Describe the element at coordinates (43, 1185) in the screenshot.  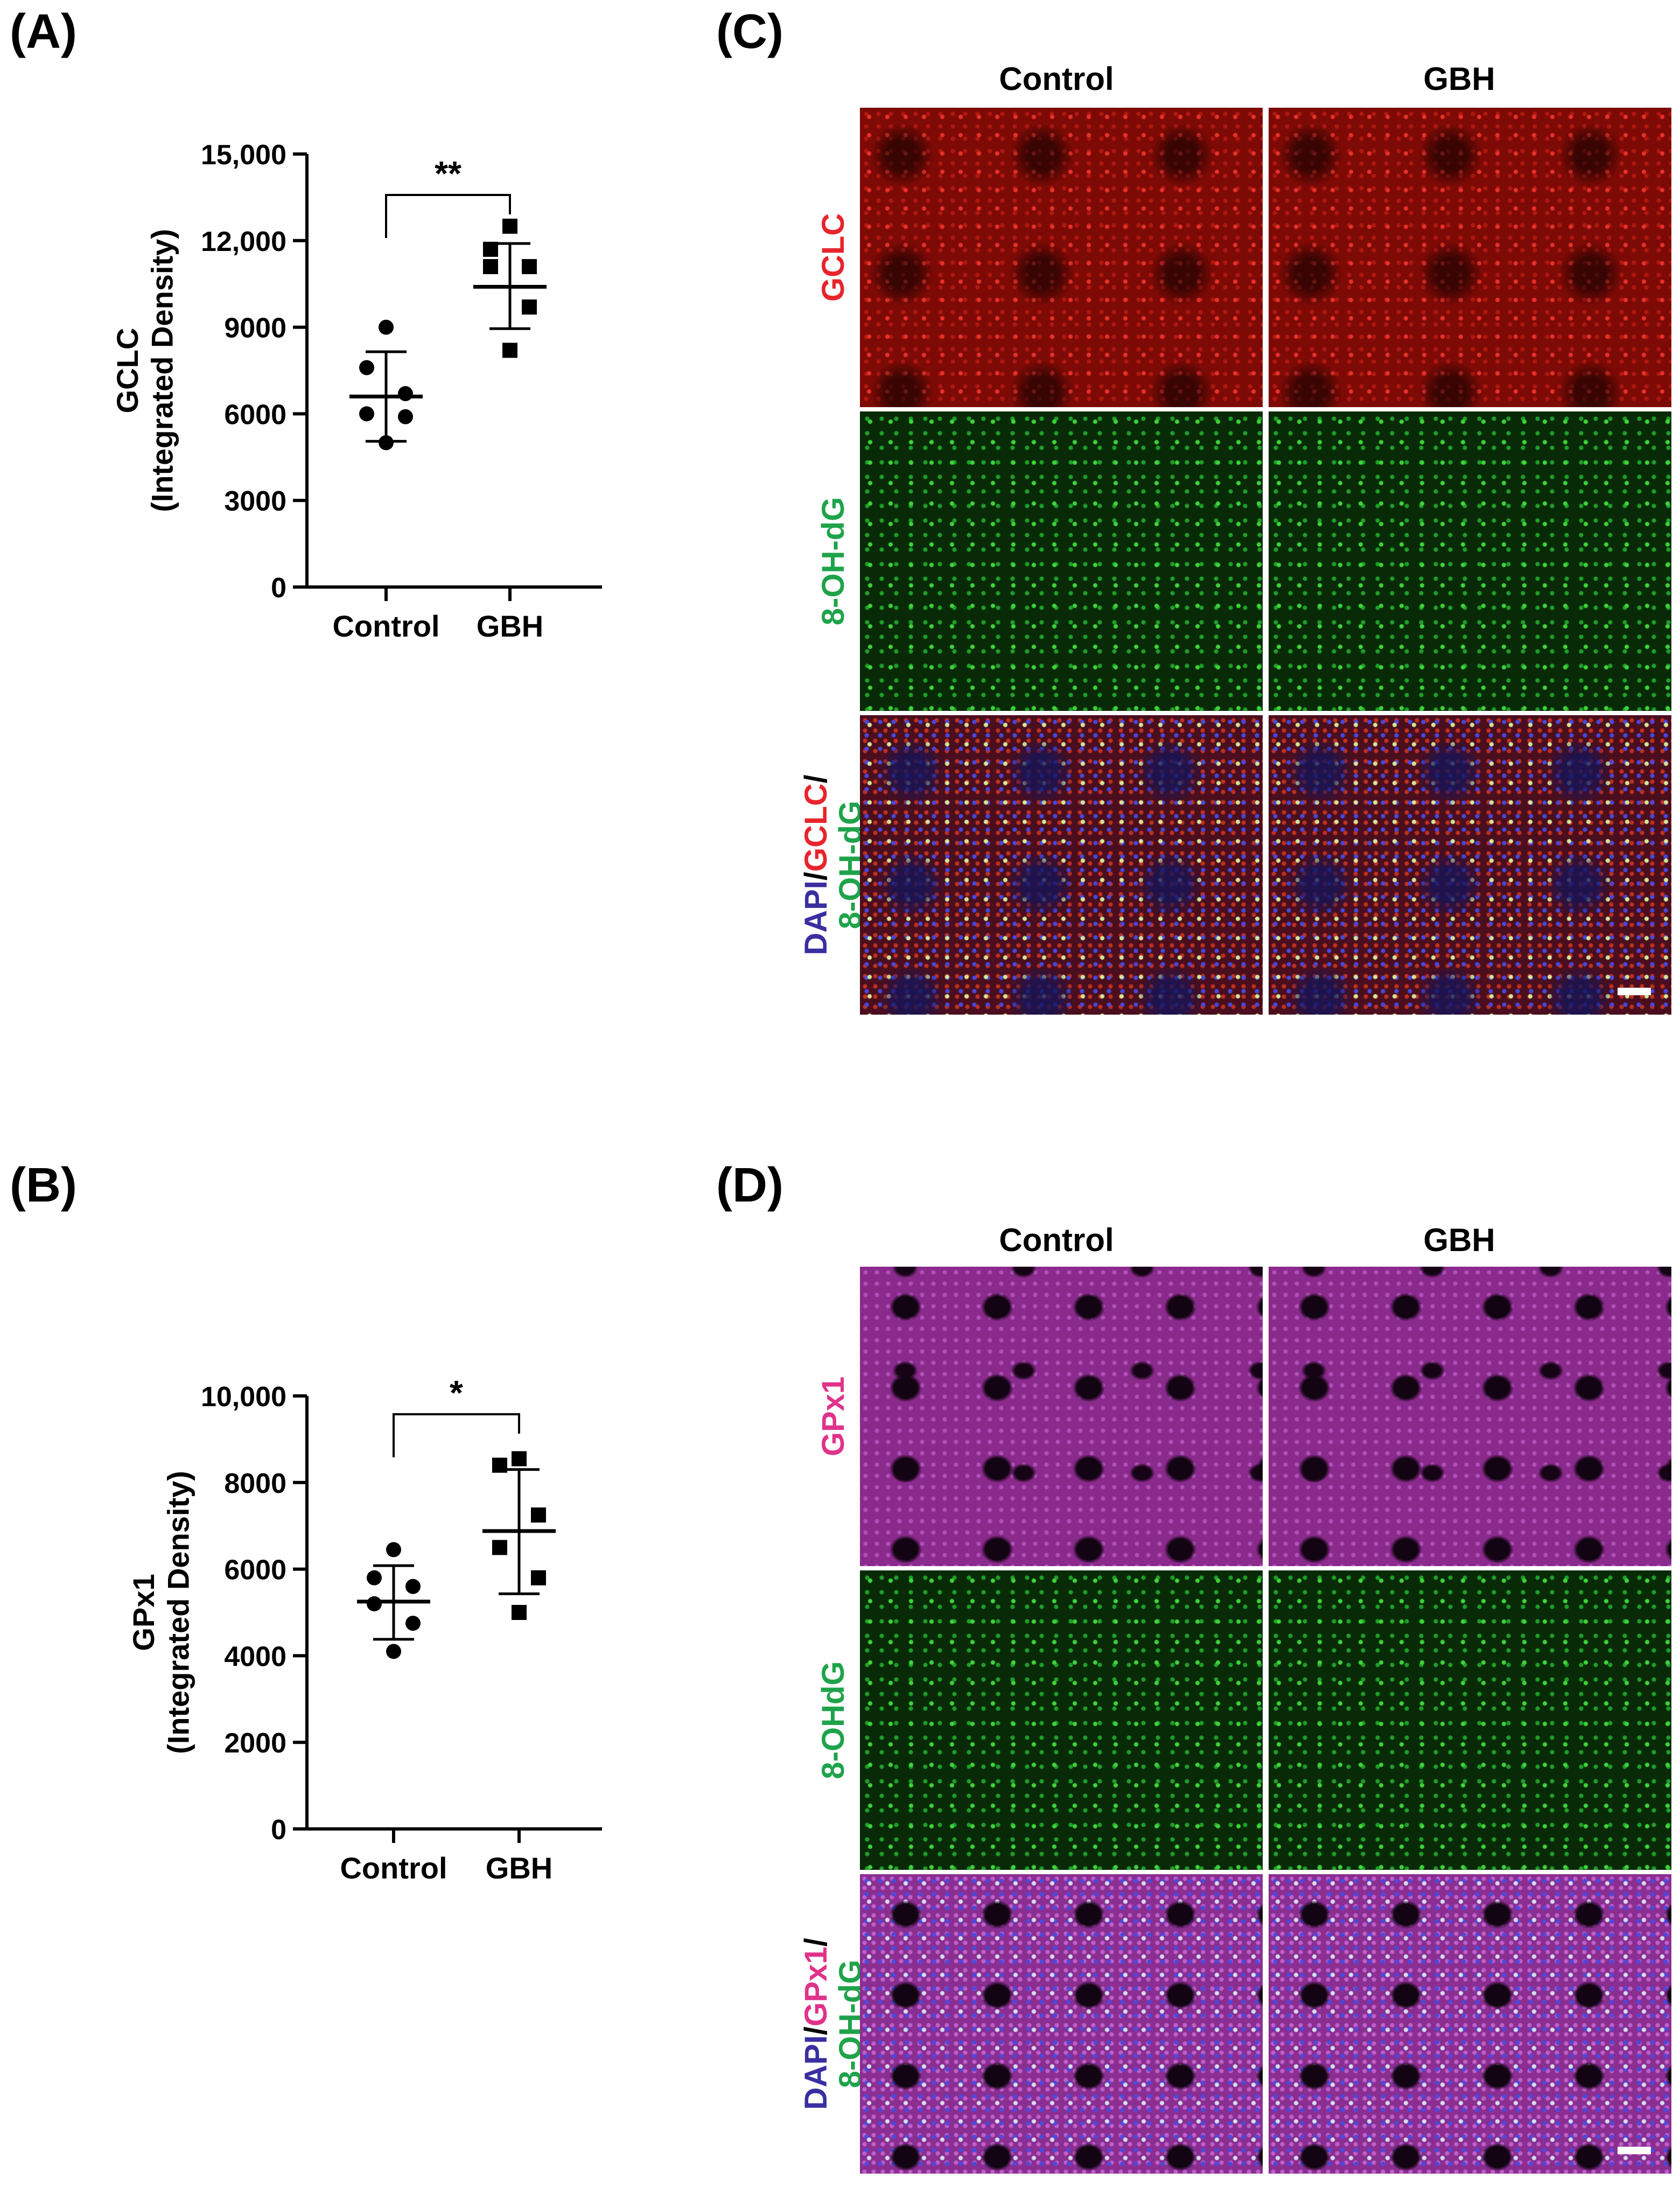
I see `panel-letter-b: (B)` at that location.